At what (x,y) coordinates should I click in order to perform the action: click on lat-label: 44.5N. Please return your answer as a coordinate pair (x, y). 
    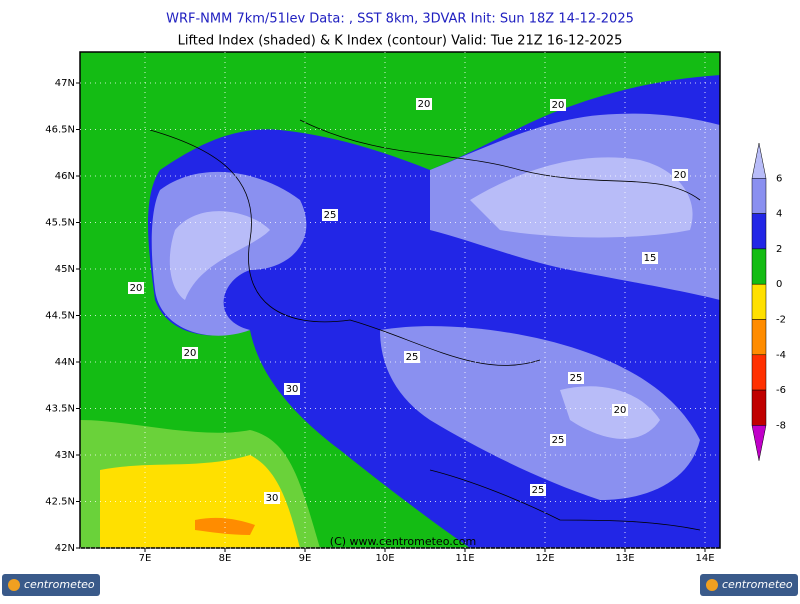
    Looking at the image, I should click on (60, 316).